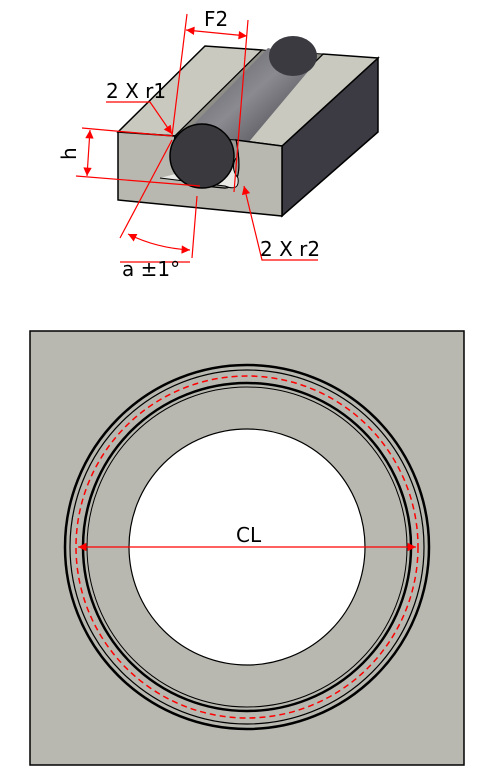 The height and width of the screenshot is (777, 493). What do you see at coordinates (151, 269) in the screenshot?
I see `angle-label: a ±1°` at bounding box center [151, 269].